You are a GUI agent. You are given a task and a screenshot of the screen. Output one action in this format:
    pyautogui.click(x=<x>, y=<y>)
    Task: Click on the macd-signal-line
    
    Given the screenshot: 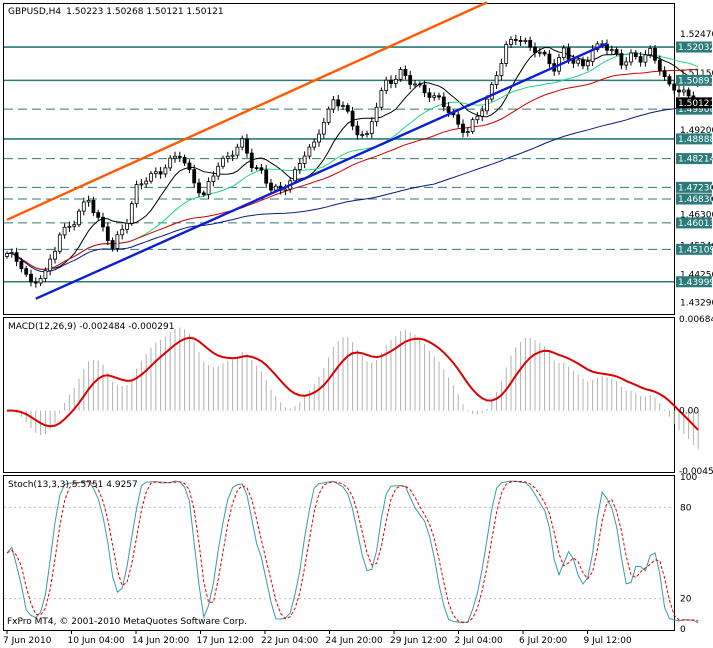 What is the action you would take?
    pyautogui.click(x=352, y=383)
    